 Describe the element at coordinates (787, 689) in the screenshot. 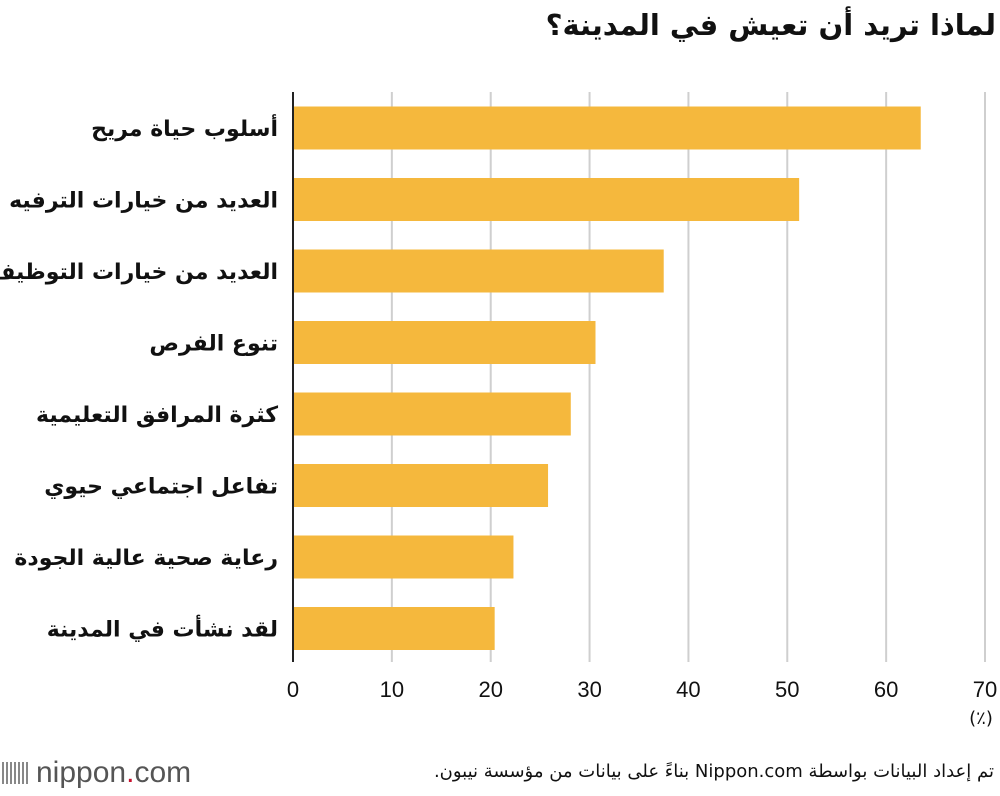

I see `x-tick-label: 50` at that location.